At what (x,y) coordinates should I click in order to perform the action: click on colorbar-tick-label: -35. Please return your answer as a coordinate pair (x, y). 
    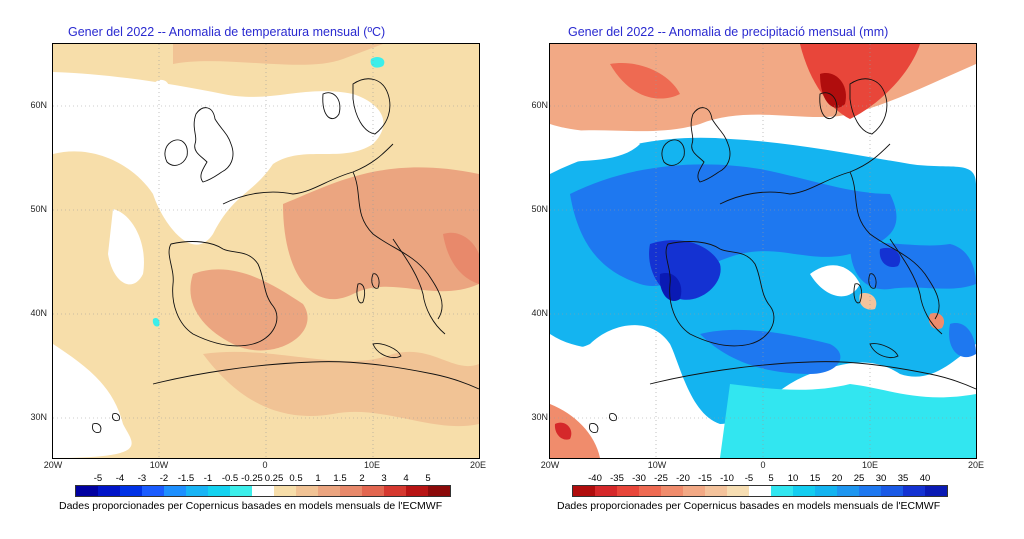
    Looking at the image, I should click on (617, 478).